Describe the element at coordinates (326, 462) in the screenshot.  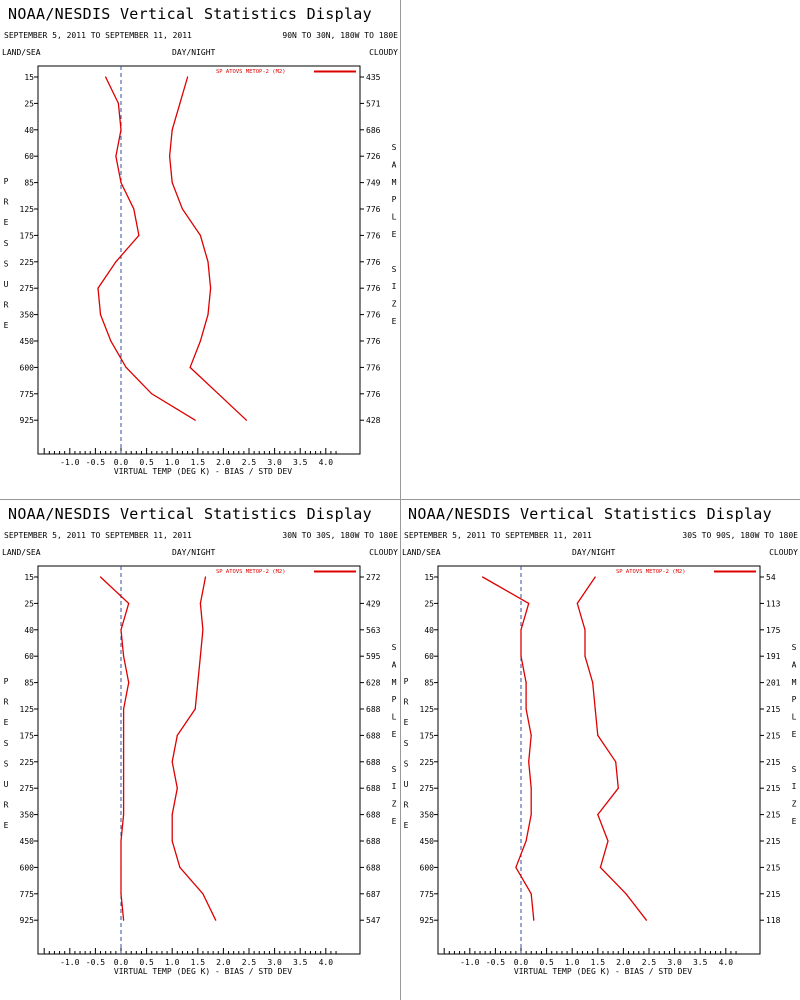
I see `x-tick-label: 4.0` at that location.